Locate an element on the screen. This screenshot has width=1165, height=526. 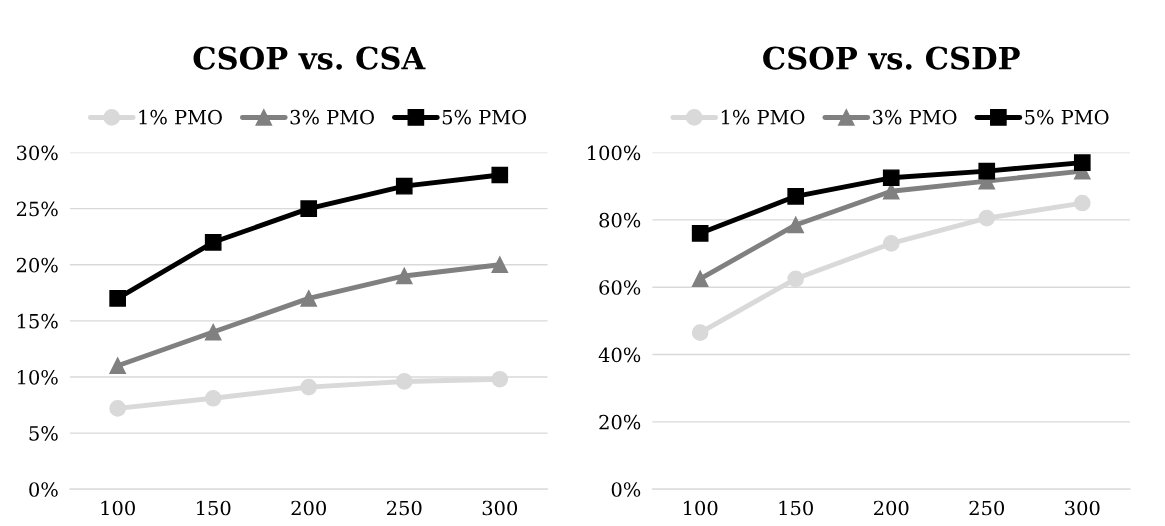
y-tick-label: 25% is located at coordinates (37, 209).